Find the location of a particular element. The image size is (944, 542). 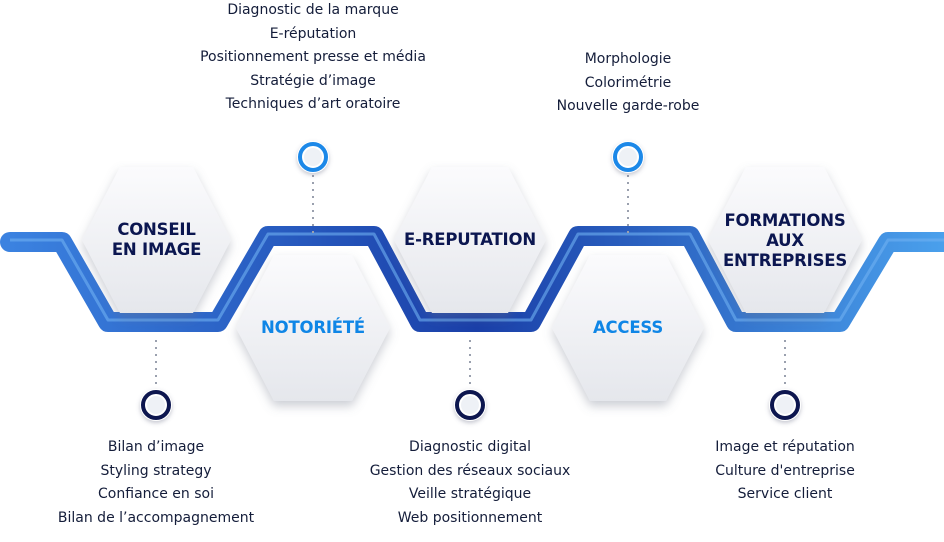

list-item: Image et réputation is located at coordinates (785, 447).